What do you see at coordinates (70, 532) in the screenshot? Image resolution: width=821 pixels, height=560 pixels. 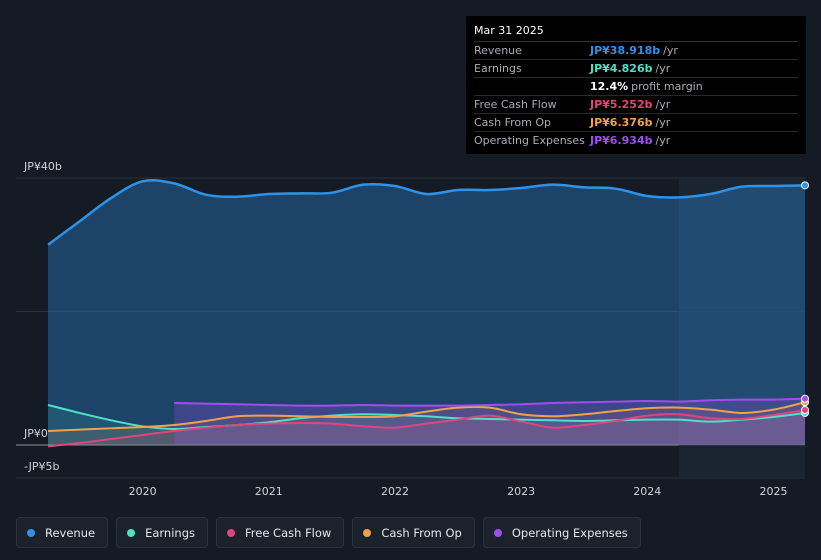 I see `legend-label: Revenue` at bounding box center [70, 532].